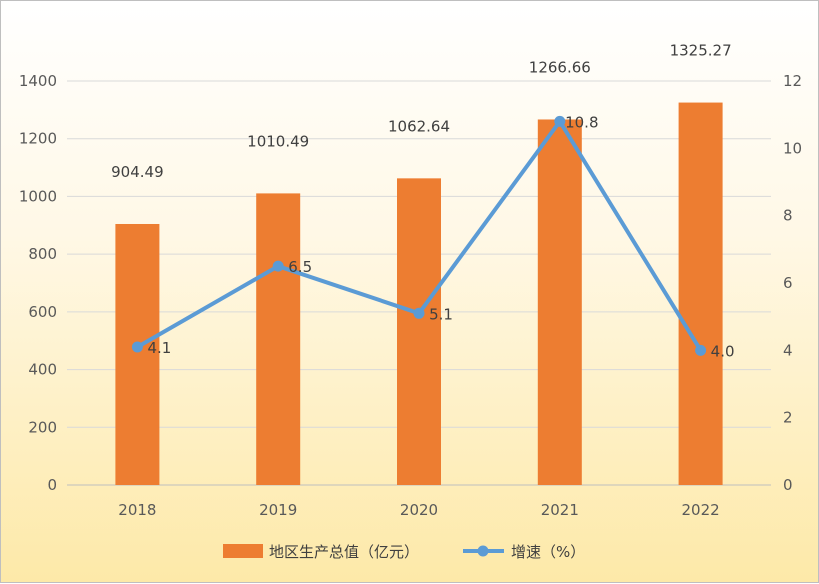 Image resolution: width=819 pixels, height=584 pixels. I want to click on x-axis-ticks: 2018 2019 2020 2021 2022, so click(418, 510).